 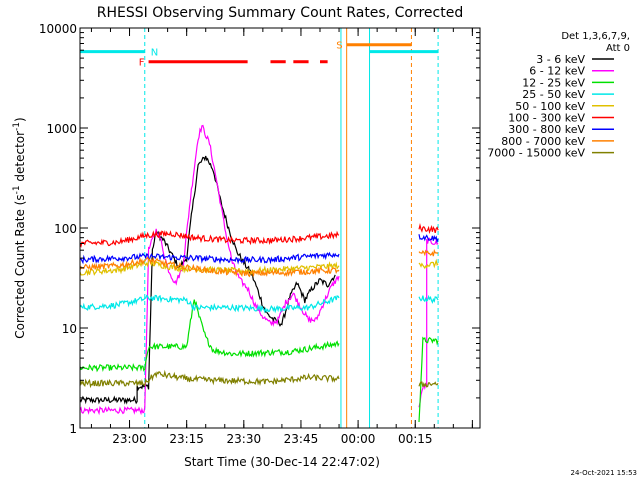 What do you see at coordinates (560, 59) in the screenshot?
I see `legend-entry-label-0: 3 - 6 keV` at bounding box center [560, 59].